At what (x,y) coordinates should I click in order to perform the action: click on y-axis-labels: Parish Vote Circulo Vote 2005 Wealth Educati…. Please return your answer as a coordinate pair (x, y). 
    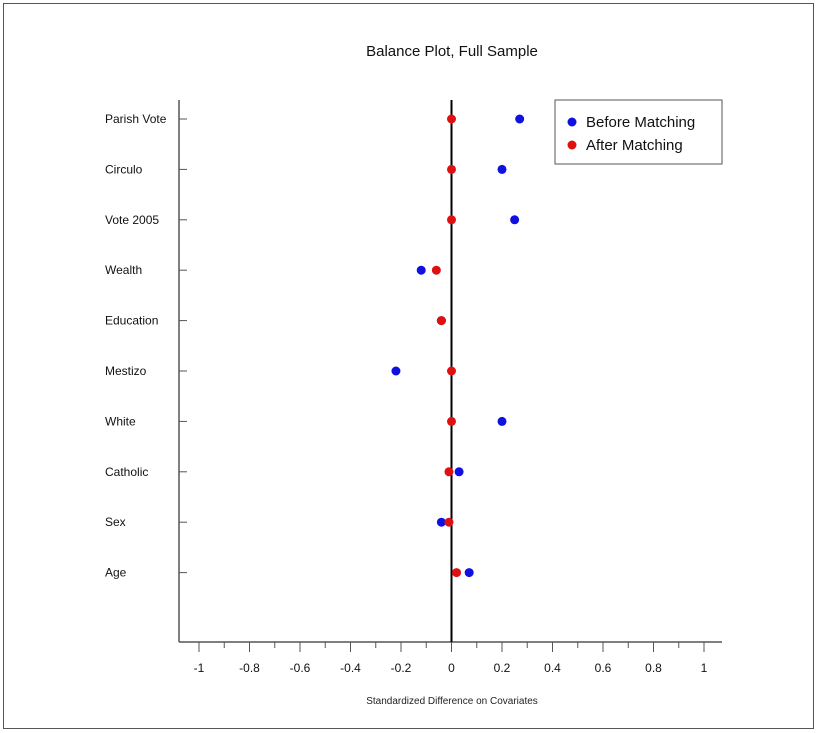
    Looking at the image, I should click on (146, 346).